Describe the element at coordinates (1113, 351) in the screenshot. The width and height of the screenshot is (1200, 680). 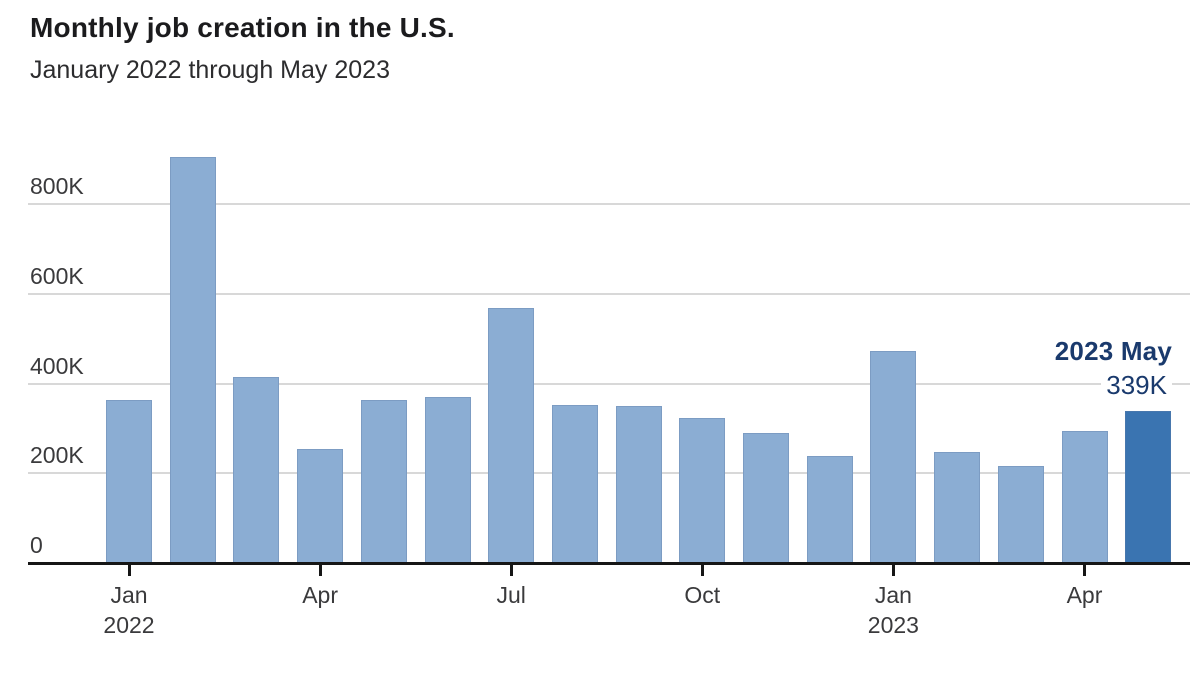
I see `annotation-month-label: 2023 May` at that location.